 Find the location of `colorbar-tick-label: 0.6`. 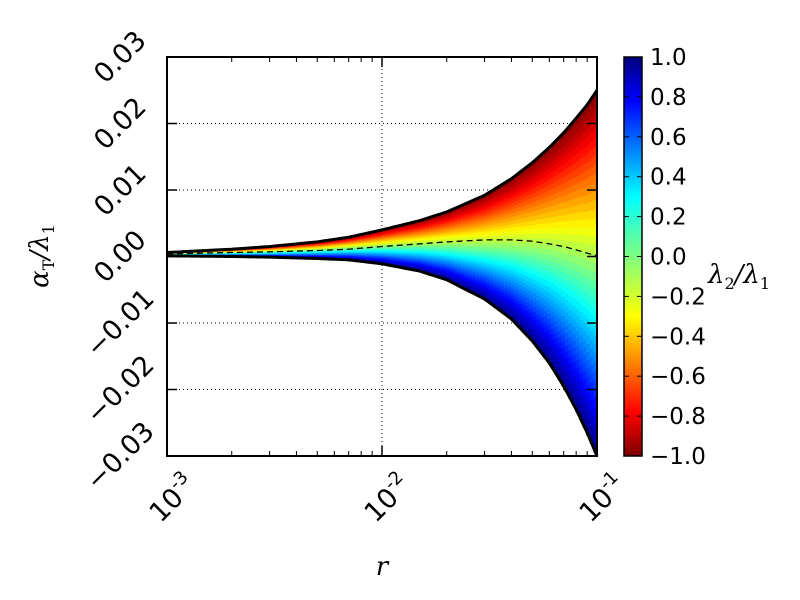

colorbar-tick-label: 0.6 is located at coordinates (668, 138).